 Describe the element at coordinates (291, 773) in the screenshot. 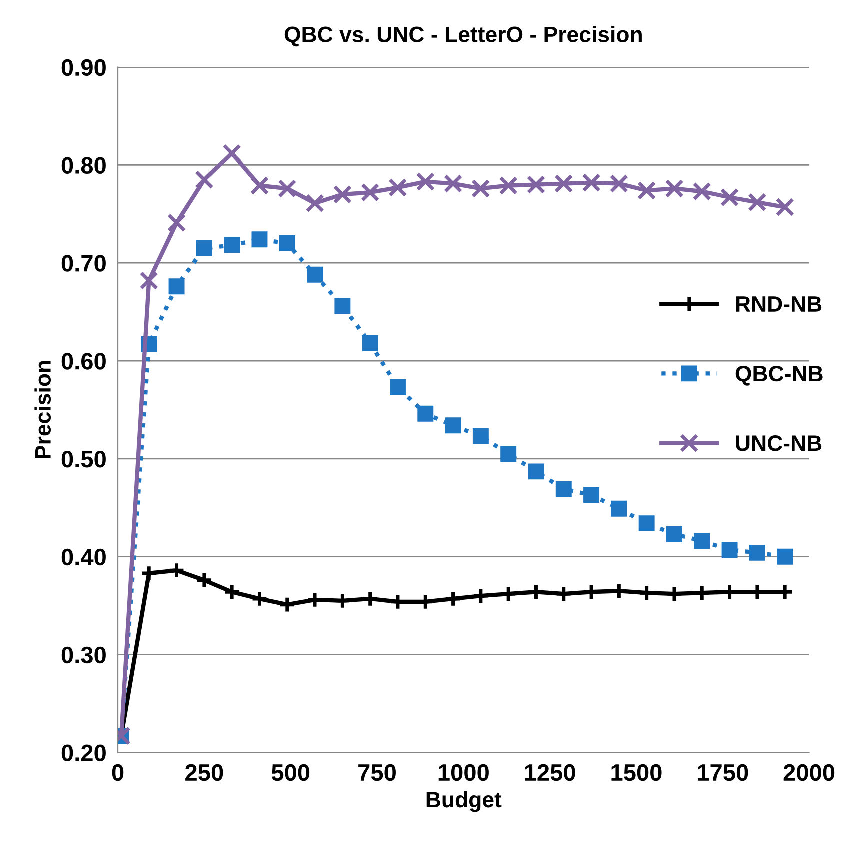

I see `x-tick-label: 500` at that location.